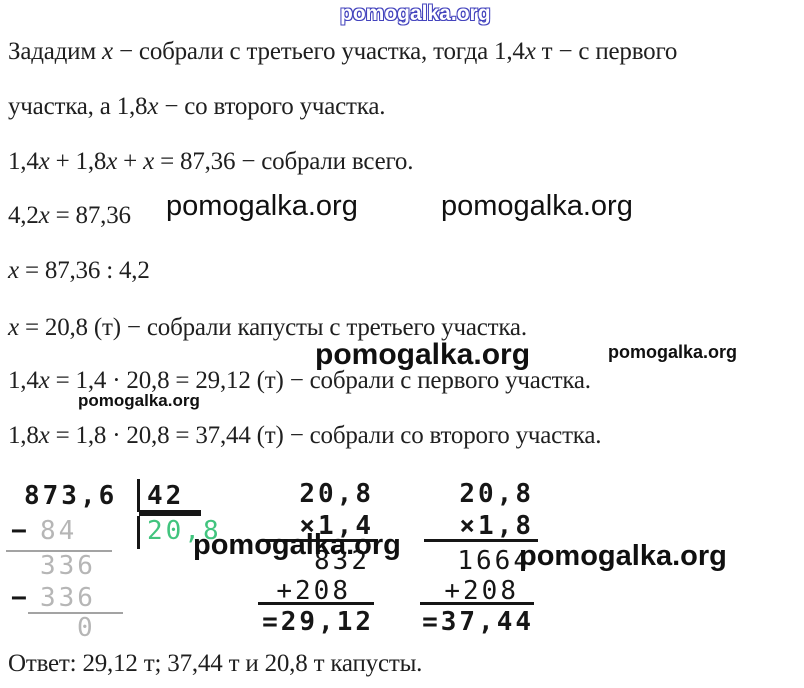  What do you see at coordinates (170, 513) in the screenshot?
I see `division-divisor-underline` at bounding box center [170, 513].